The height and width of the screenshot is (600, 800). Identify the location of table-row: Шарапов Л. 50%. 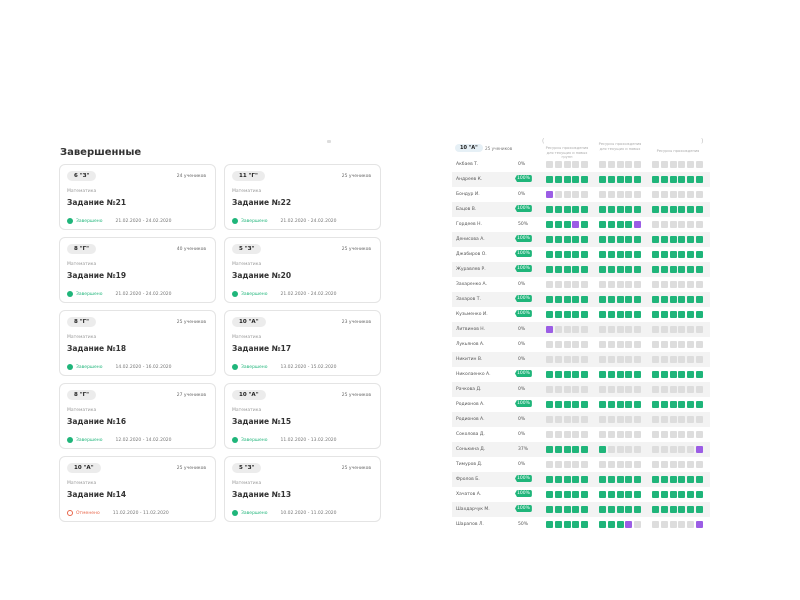
(581, 524).